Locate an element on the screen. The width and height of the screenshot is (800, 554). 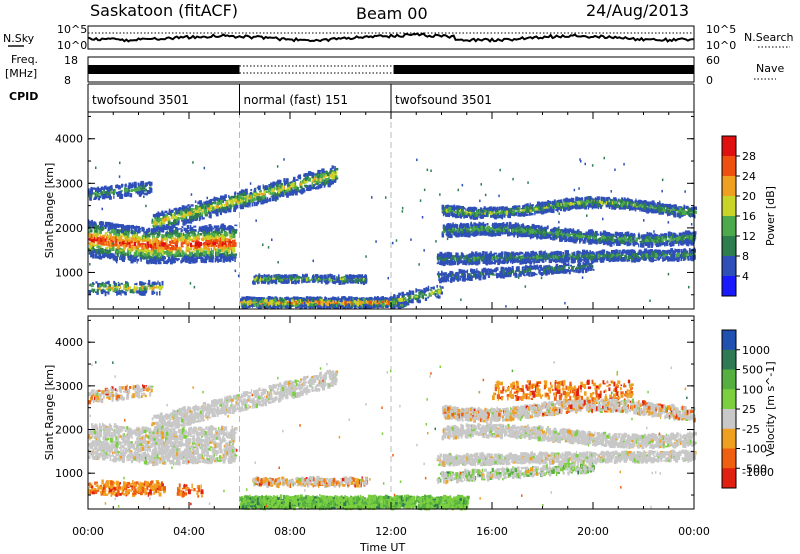
freq-tick-lo: 8 is located at coordinates (67, 80).